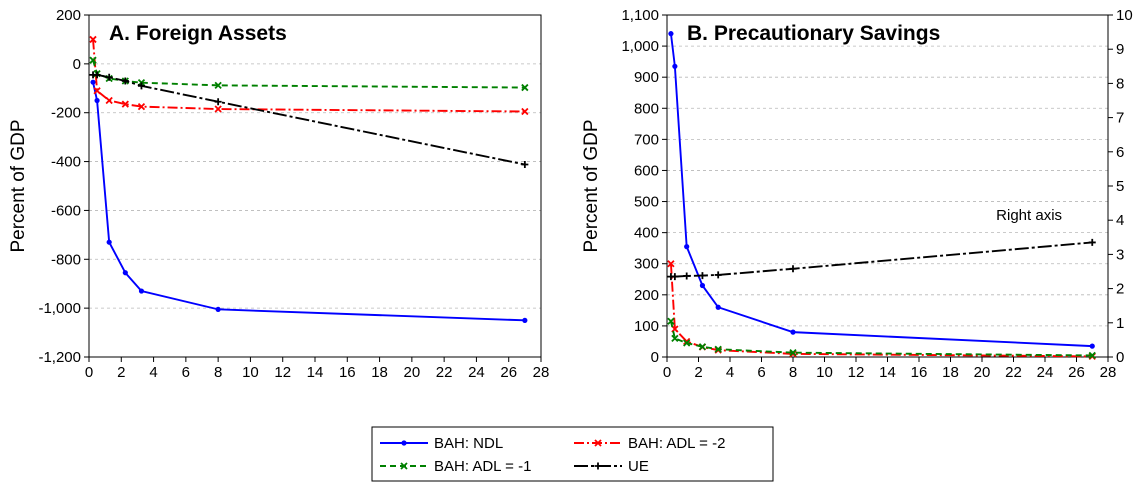 Image resolution: width=1139 pixels, height=494 pixels. What do you see at coordinates (572, 454) in the screenshot?
I see `legend: BAH: NDL BAH: ADL = -2 BAH: ADL = -1 UE` at bounding box center [572, 454].